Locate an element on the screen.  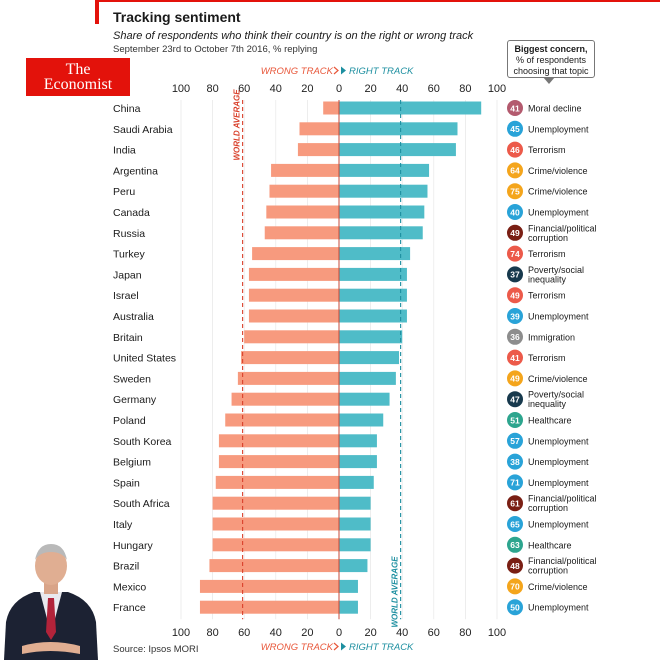
concern-value: 36 is located at coordinates (515, 337).